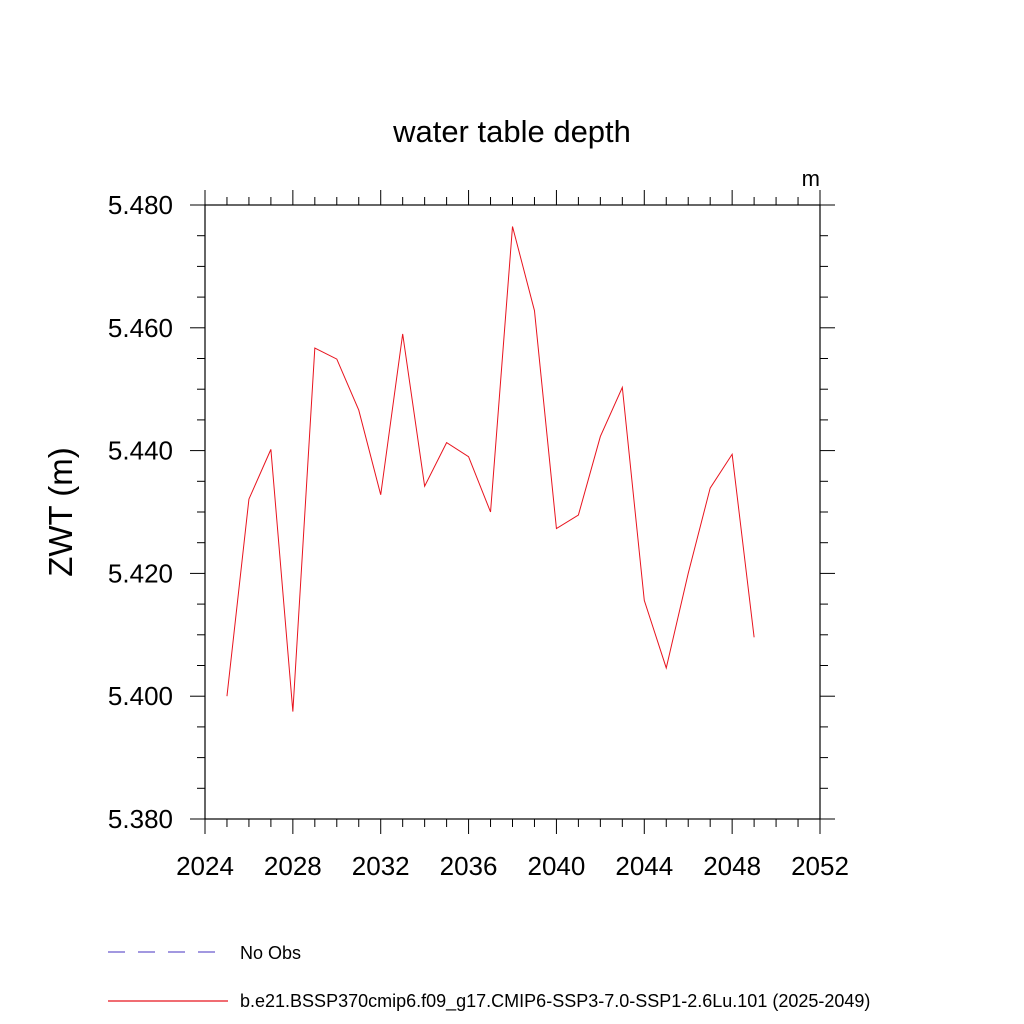 The width and height of the screenshot is (1024, 1024). What do you see at coordinates (140, 205) in the screenshot?
I see `y-tick-label: 5.480` at bounding box center [140, 205].